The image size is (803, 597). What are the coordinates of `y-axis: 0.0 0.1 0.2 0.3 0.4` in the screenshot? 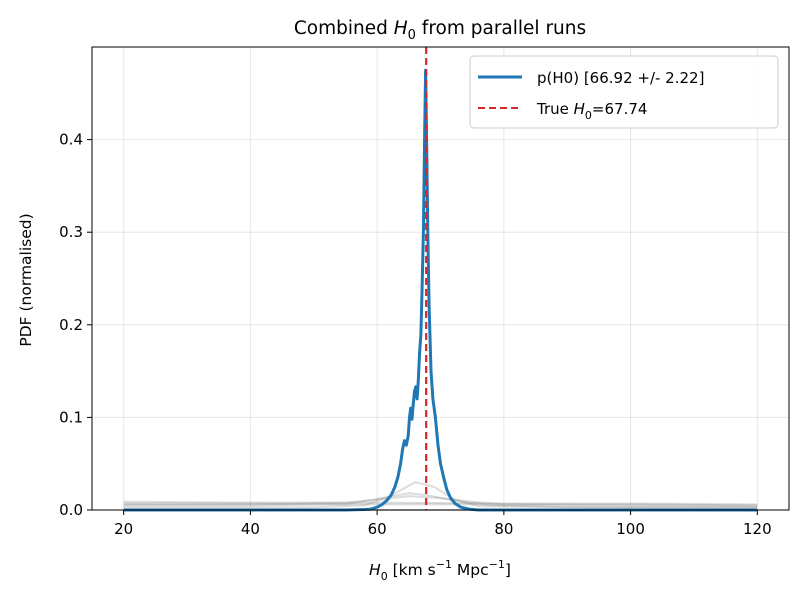 It's located at (75, 325).